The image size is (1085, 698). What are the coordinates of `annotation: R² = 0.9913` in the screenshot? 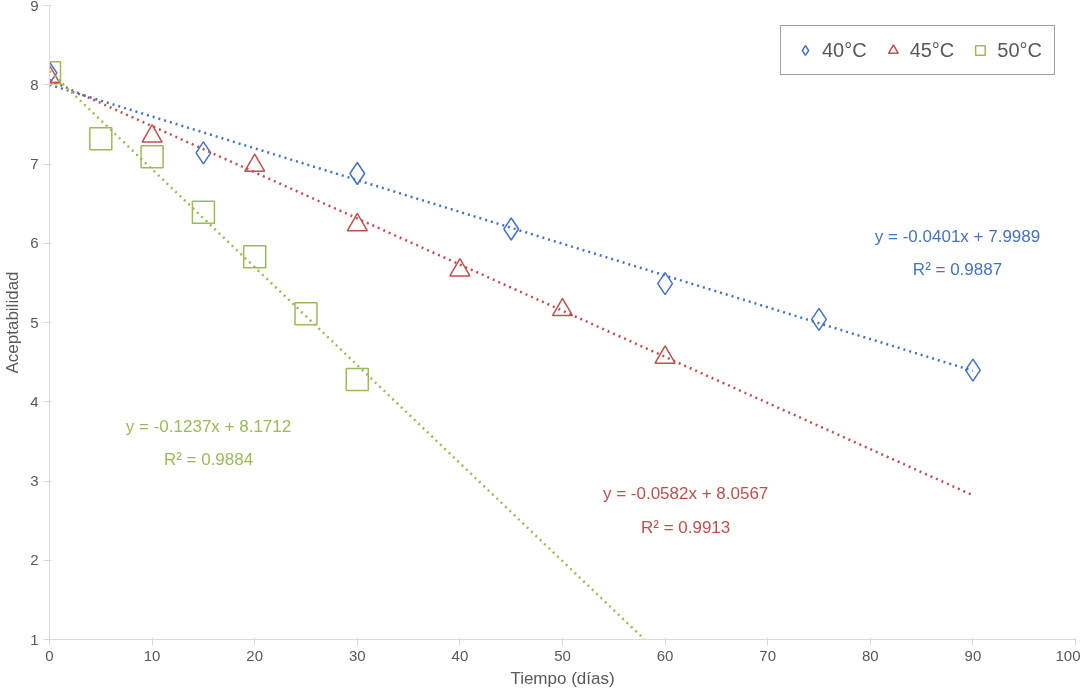 It's located at (685, 528).